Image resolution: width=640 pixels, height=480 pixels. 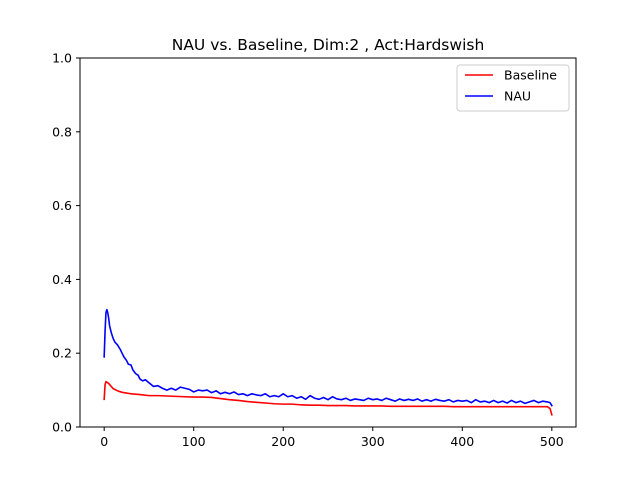 What do you see at coordinates (328, 45) in the screenshot?
I see `chart-title: NAU vs. Baseline, Dim:2 , Act:Hardswish` at bounding box center [328, 45].